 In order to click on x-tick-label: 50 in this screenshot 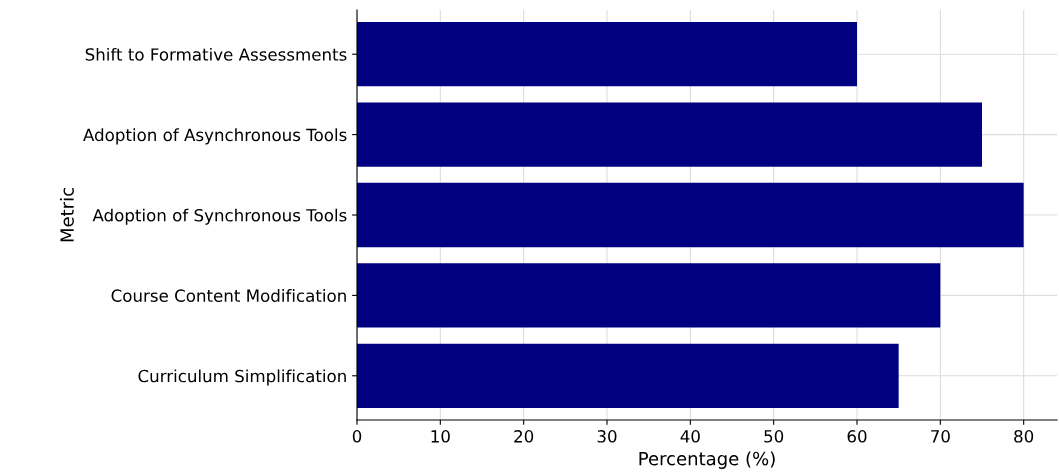, I will do `click(774, 436)`.